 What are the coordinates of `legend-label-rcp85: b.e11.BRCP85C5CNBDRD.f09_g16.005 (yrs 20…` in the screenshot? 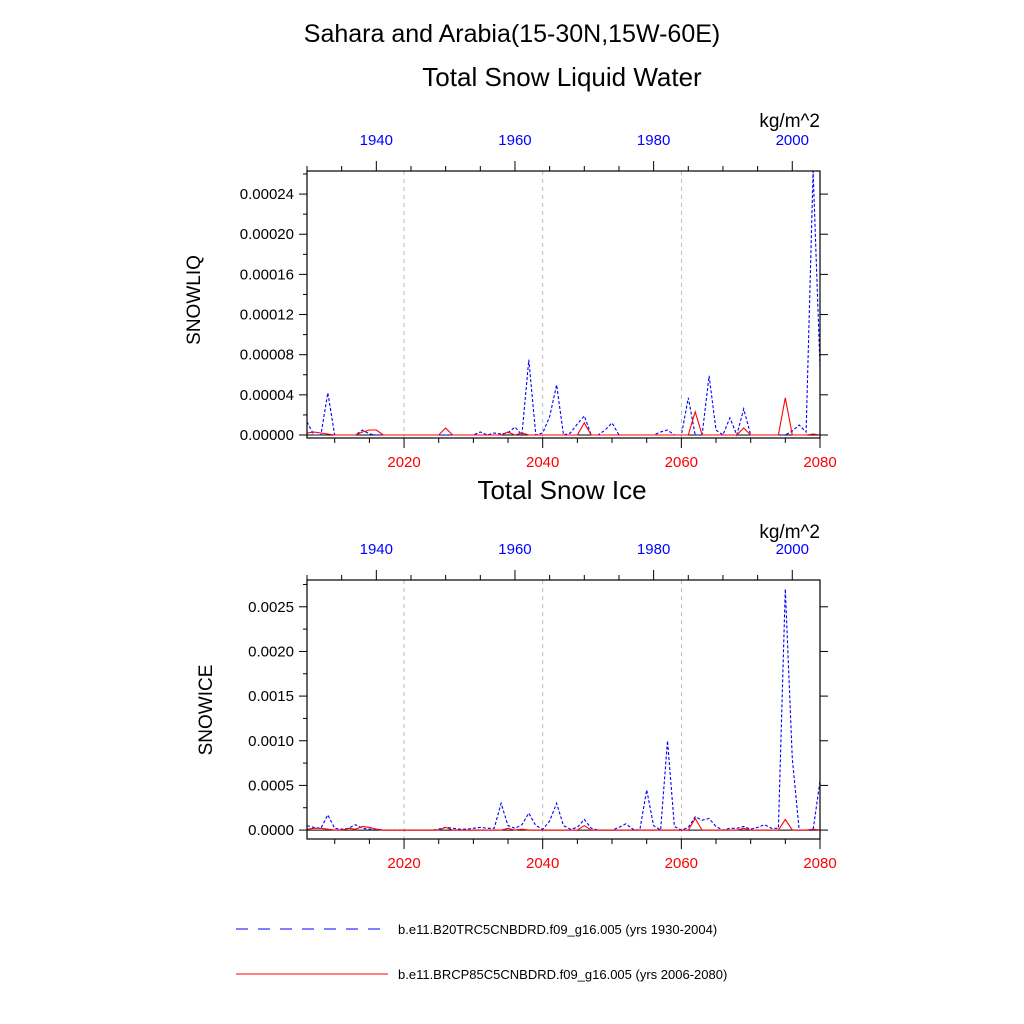 It's located at (562, 974).